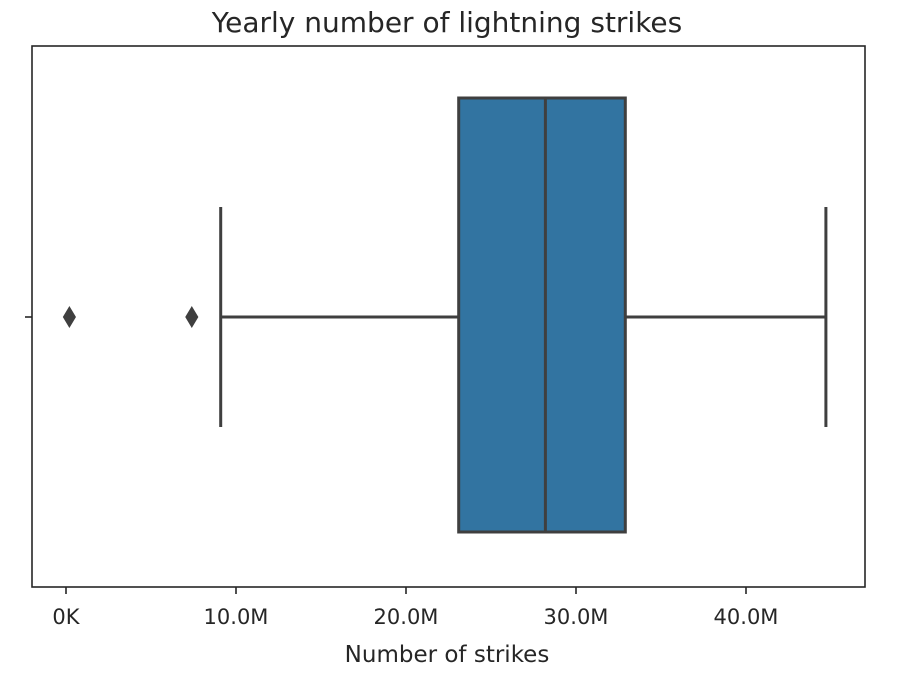  I want to click on x-axis-label: Number of strikes, so click(447, 655).